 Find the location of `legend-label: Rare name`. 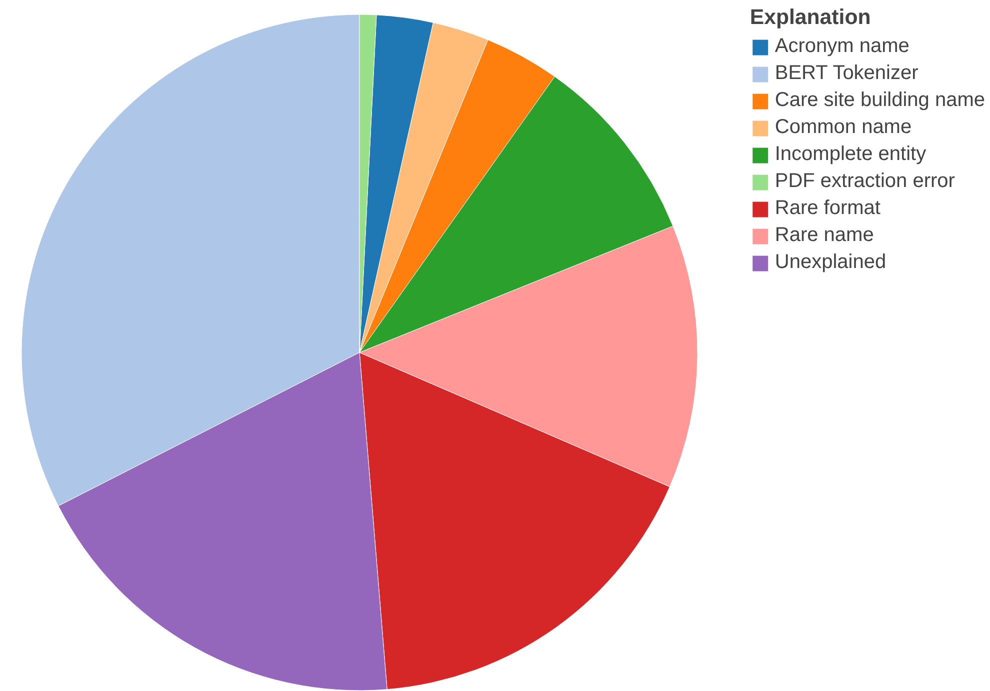

legend-label: Rare name is located at coordinates (824, 235).